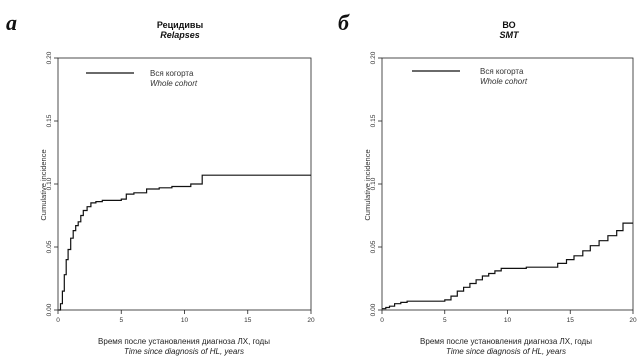 The height and width of the screenshot is (363, 639). What do you see at coordinates (510, 35) in the screenshot?
I see `chart-subtitle: SMT` at bounding box center [510, 35].